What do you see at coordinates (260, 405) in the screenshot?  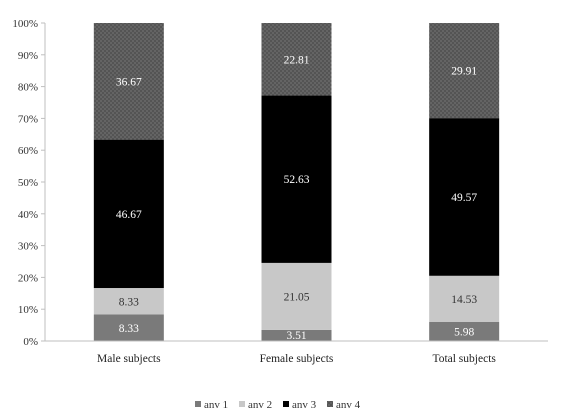 I see `legend-label: anv 2` at bounding box center [260, 405].